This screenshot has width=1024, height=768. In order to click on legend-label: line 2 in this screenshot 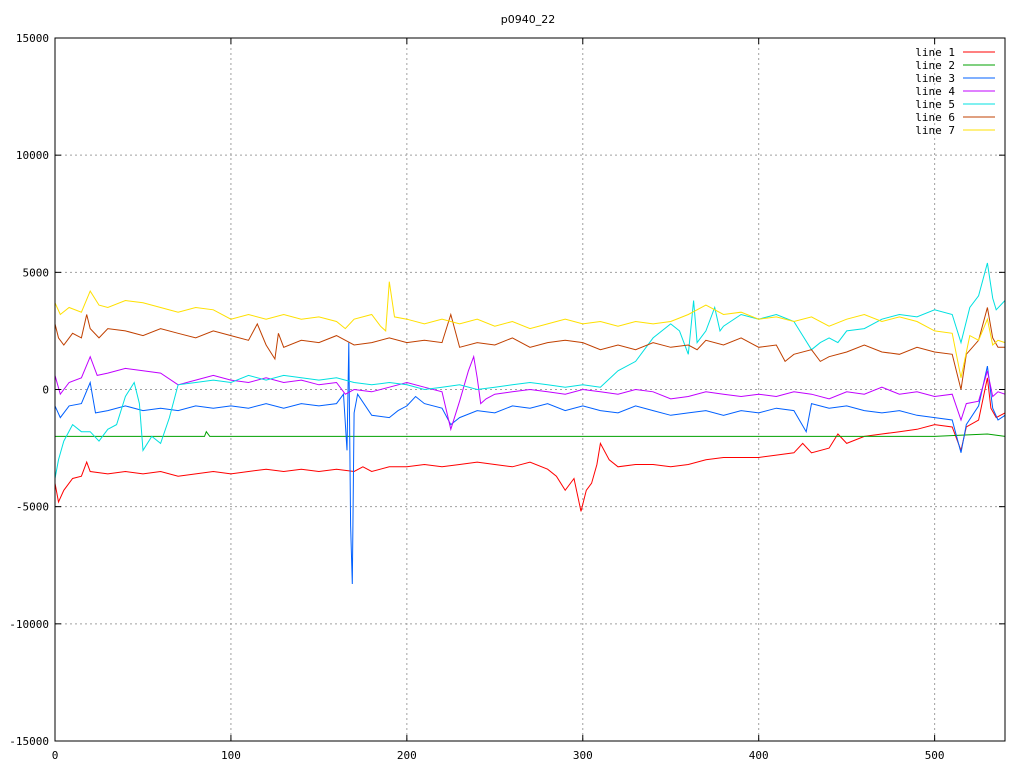, I will do `click(935, 65)`.